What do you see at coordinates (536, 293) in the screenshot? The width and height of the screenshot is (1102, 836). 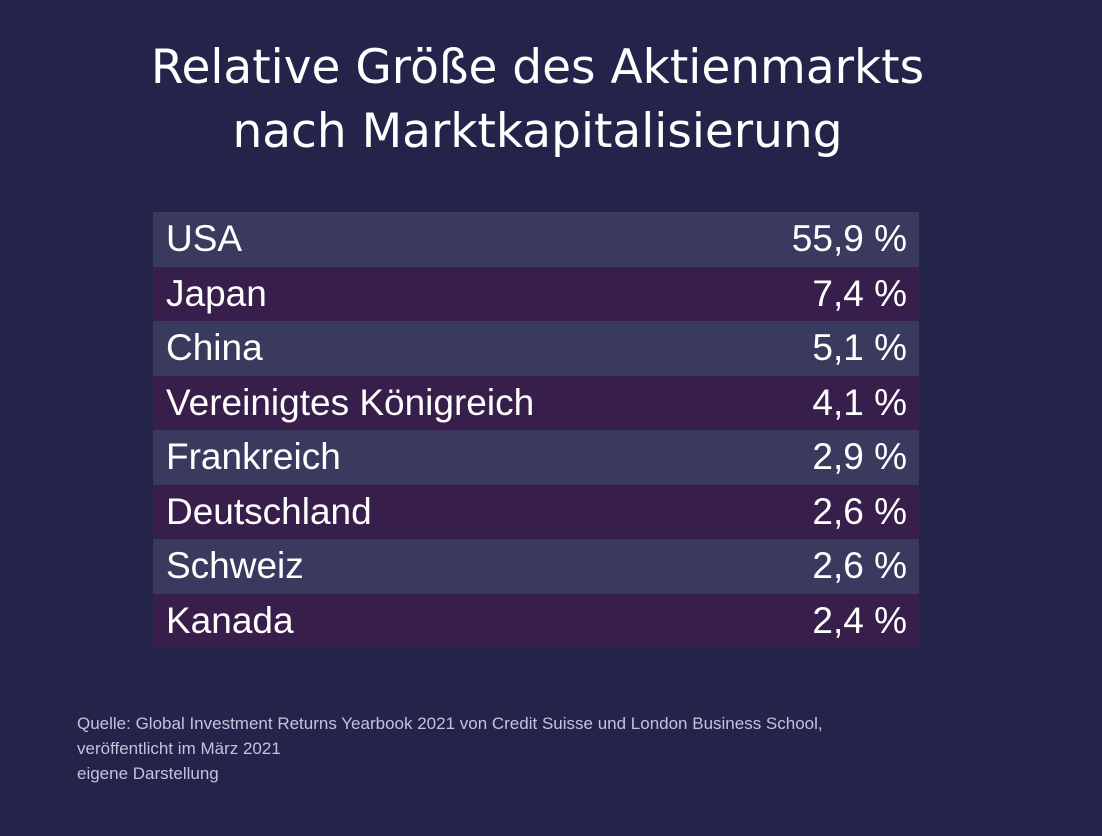 I see `table-row: Japan 7,4 %` at bounding box center [536, 293].